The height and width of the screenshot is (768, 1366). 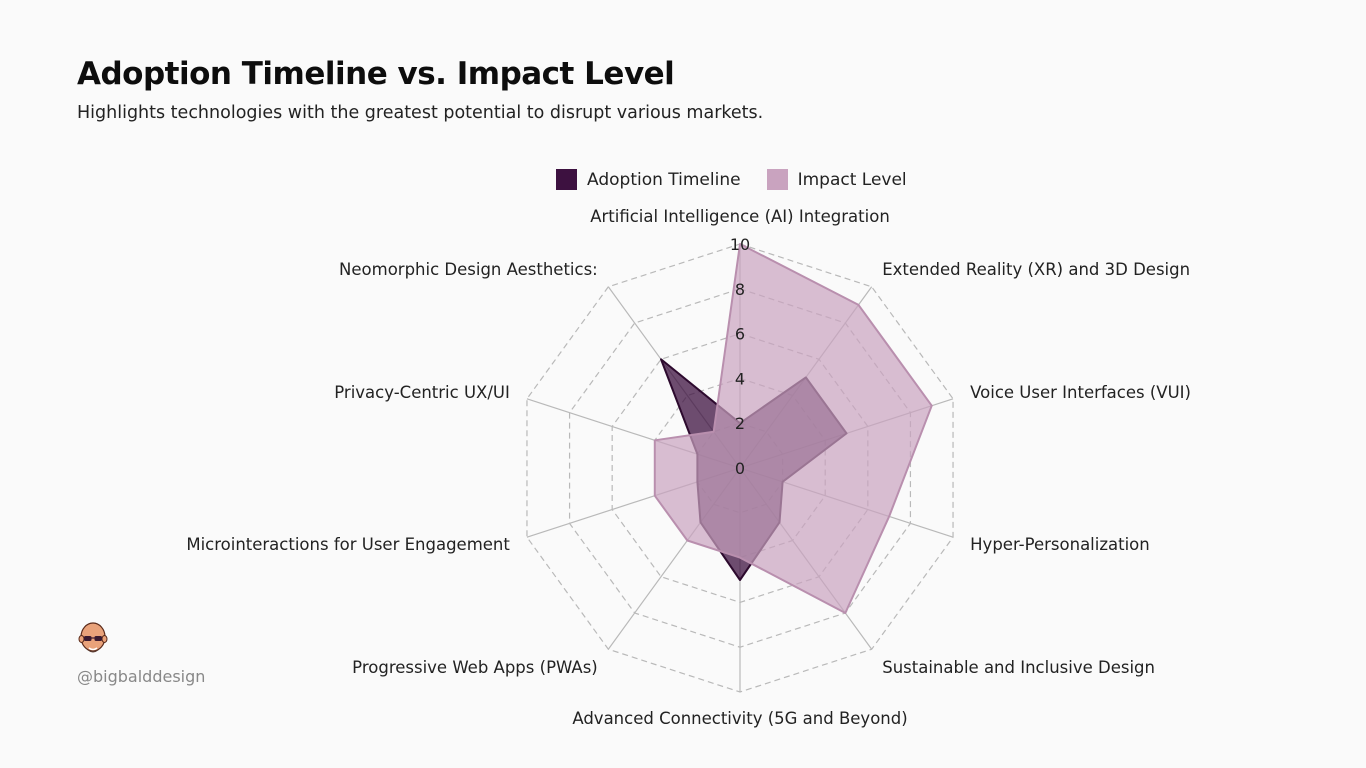 I want to click on legend: Adoption Timeline Impact Level, so click(x=731, y=179).